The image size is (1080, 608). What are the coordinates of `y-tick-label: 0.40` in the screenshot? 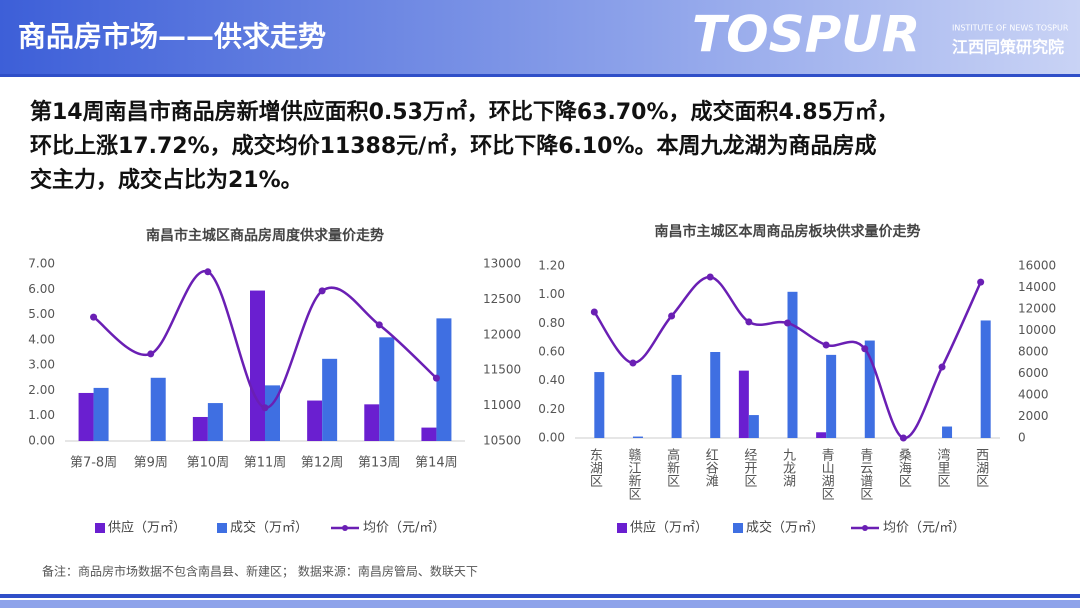 It's located at (551, 380).